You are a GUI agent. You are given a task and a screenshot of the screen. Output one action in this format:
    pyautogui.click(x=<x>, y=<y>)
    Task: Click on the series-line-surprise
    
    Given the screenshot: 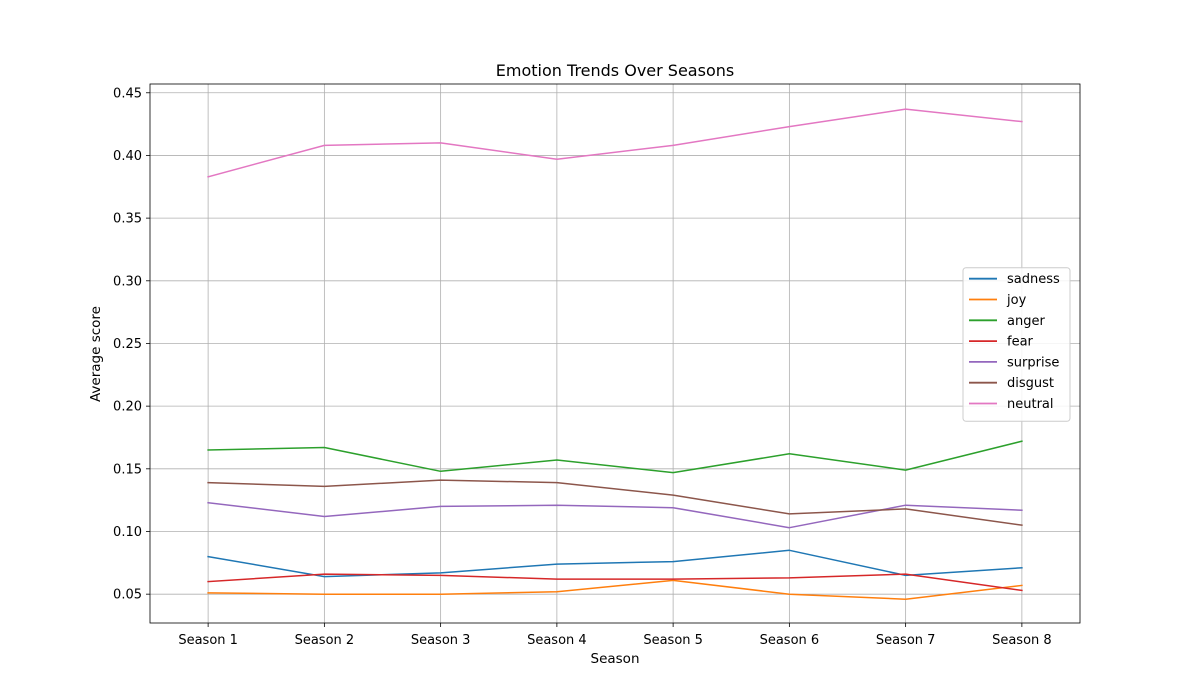 What is the action you would take?
    pyautogui.click(x=615, y=515)
    